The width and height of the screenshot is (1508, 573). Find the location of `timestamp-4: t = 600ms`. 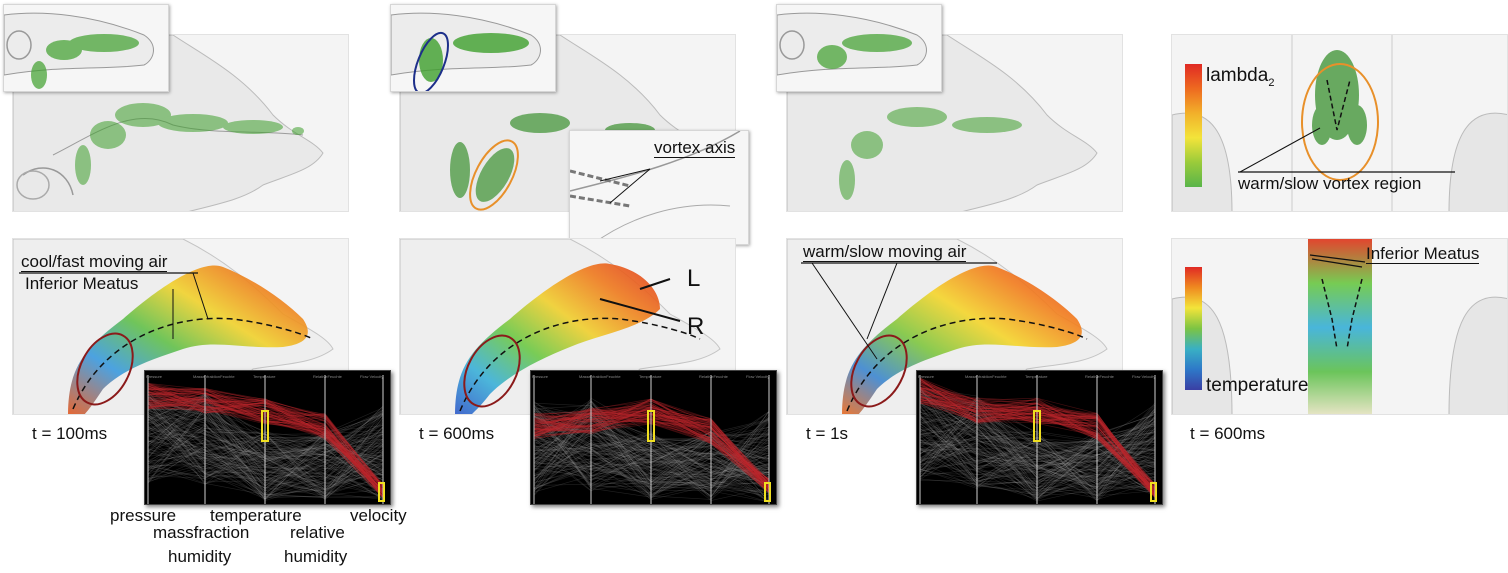

timestamp-4: t = 600ms is located at coordinates (1228, 433).